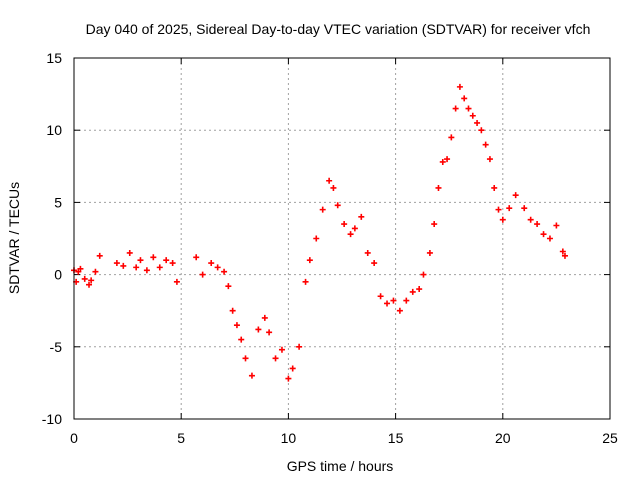 This screenshot has height=480, width=640. What do you see at coordinates (56, 347) in the screenshot?
I see `y-tick-label: -5` at bounding box center [56, 347].